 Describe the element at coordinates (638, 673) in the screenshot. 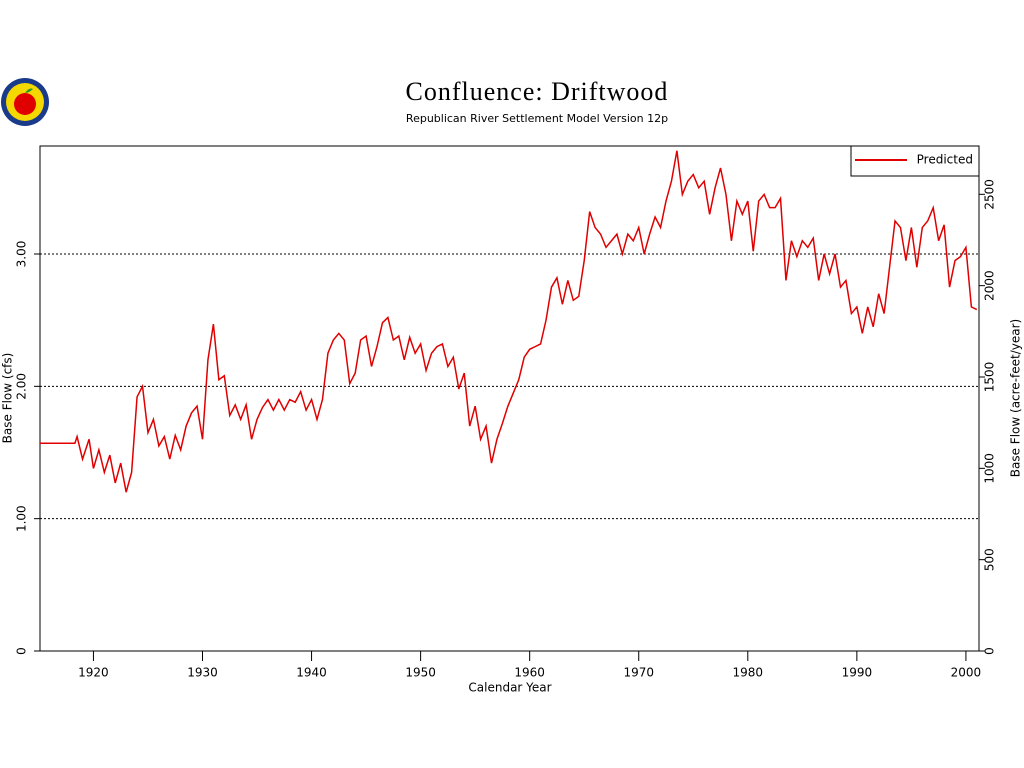

I see `x-tick-label: 1970` at that location.